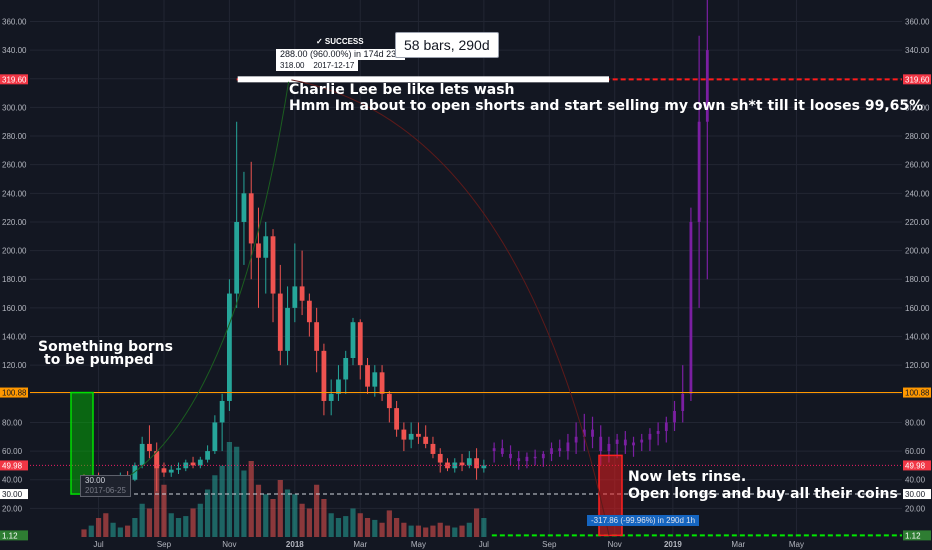 Image resolution: width=932 pixels, height=550 pixels. I want to click on right-tick-label: 240.00, so click(917, 193).